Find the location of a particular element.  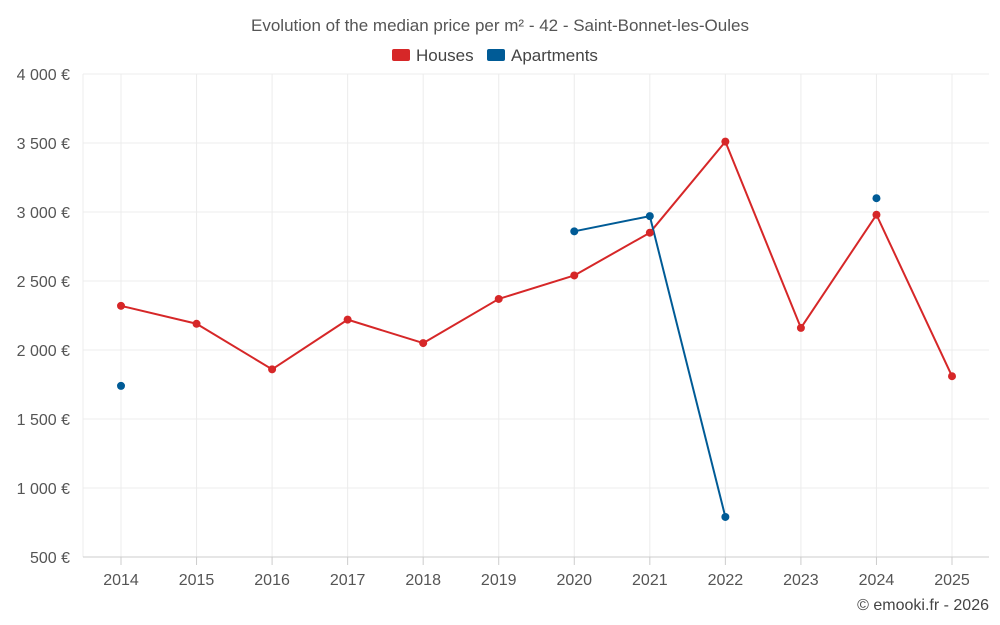

legend: Houses Apartments is located at coordinates (495, 55).